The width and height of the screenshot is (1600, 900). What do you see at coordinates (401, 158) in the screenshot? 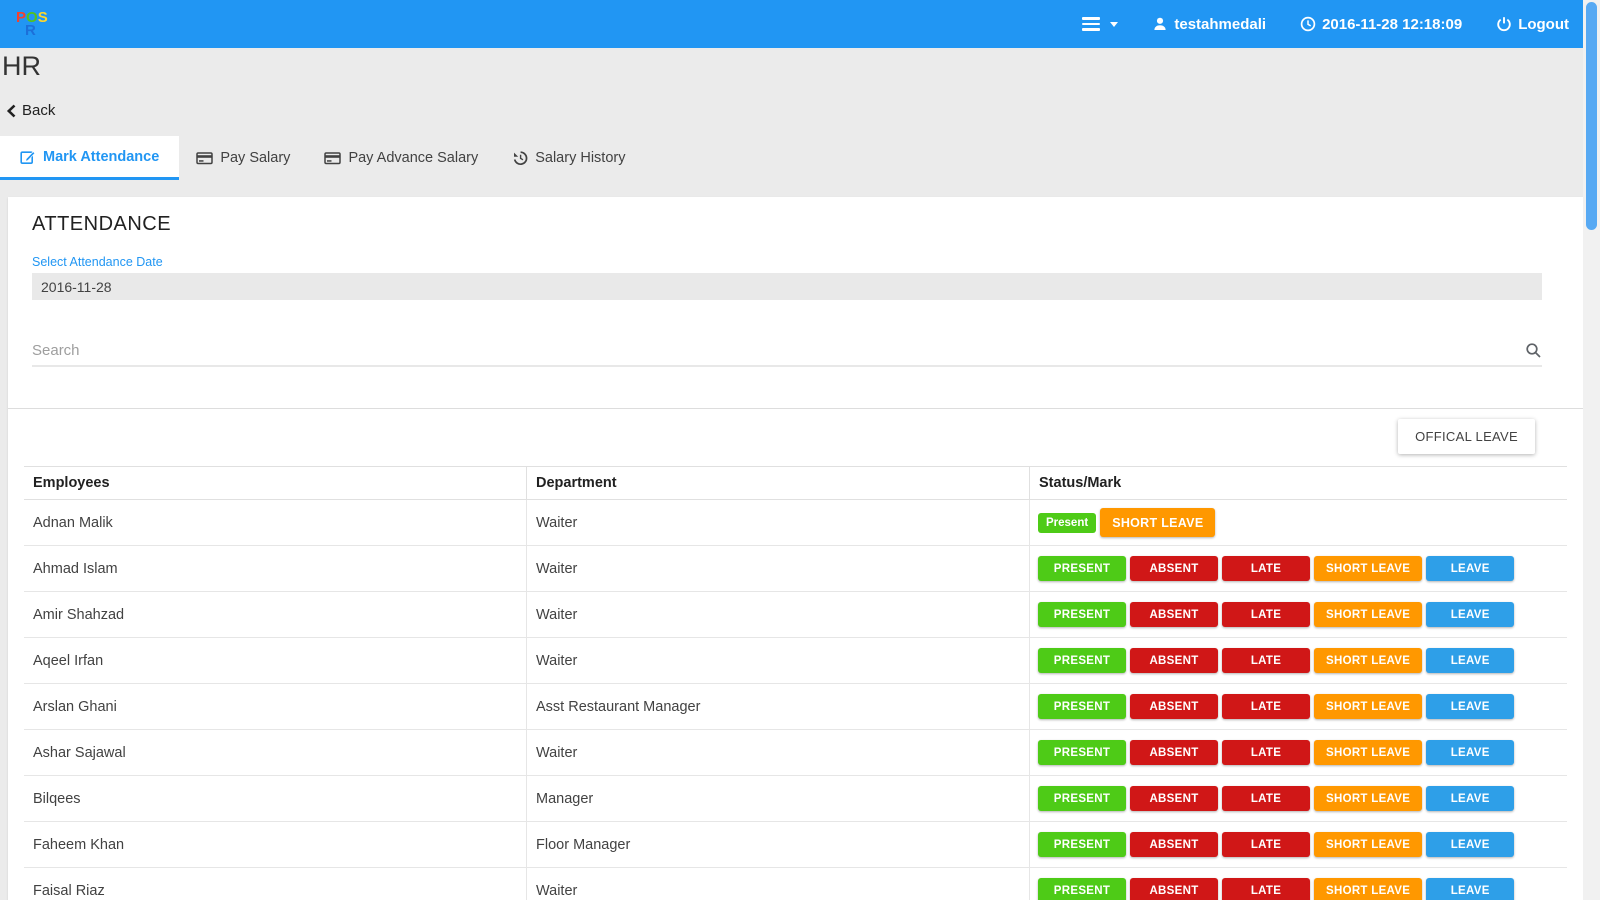
I see `tab-pay-advance-salary: Pay Advance Salary` at bounding box center [401, 158].